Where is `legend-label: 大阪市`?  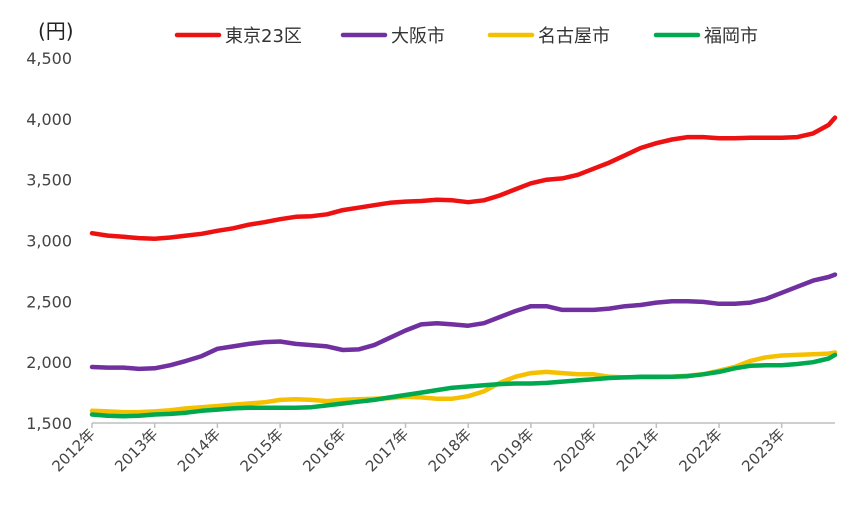 legend-label: 大阪市 is located at coordinates (418, 36).